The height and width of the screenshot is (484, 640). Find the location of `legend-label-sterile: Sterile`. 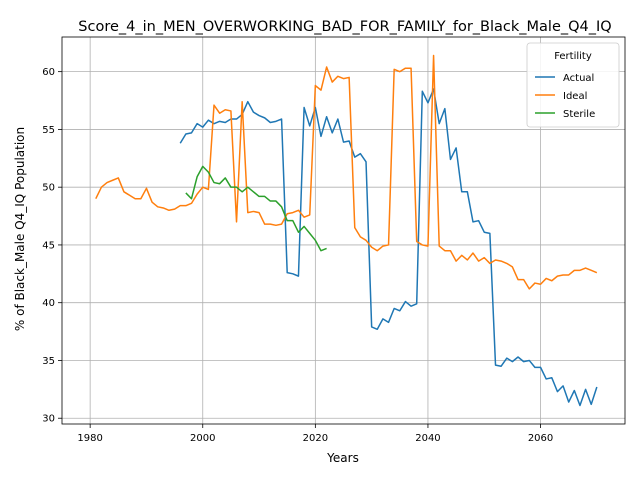

legend-label-sterile: Sterile is located at coordinates (579, 114).